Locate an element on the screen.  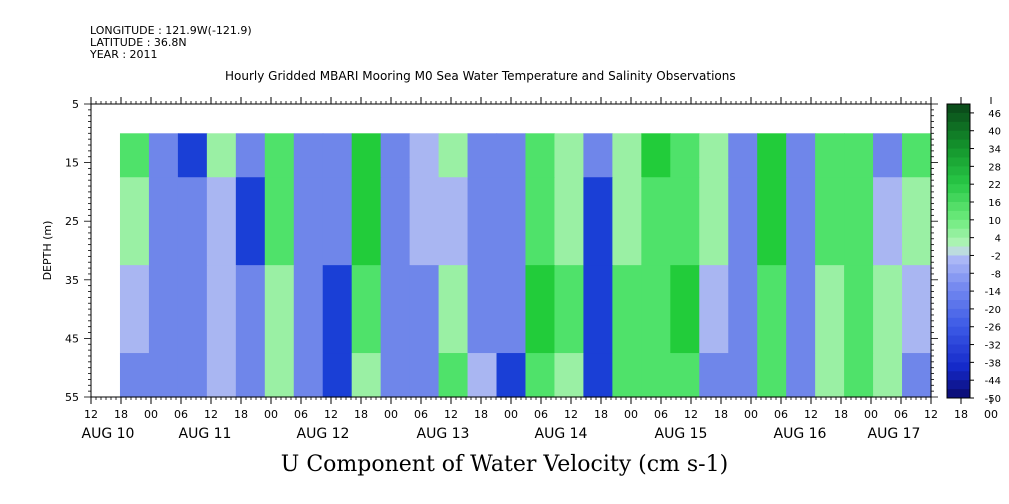
longitude-label: LONGITUDE : 121.9W(-121.9) is located at coordinates (171, 30).